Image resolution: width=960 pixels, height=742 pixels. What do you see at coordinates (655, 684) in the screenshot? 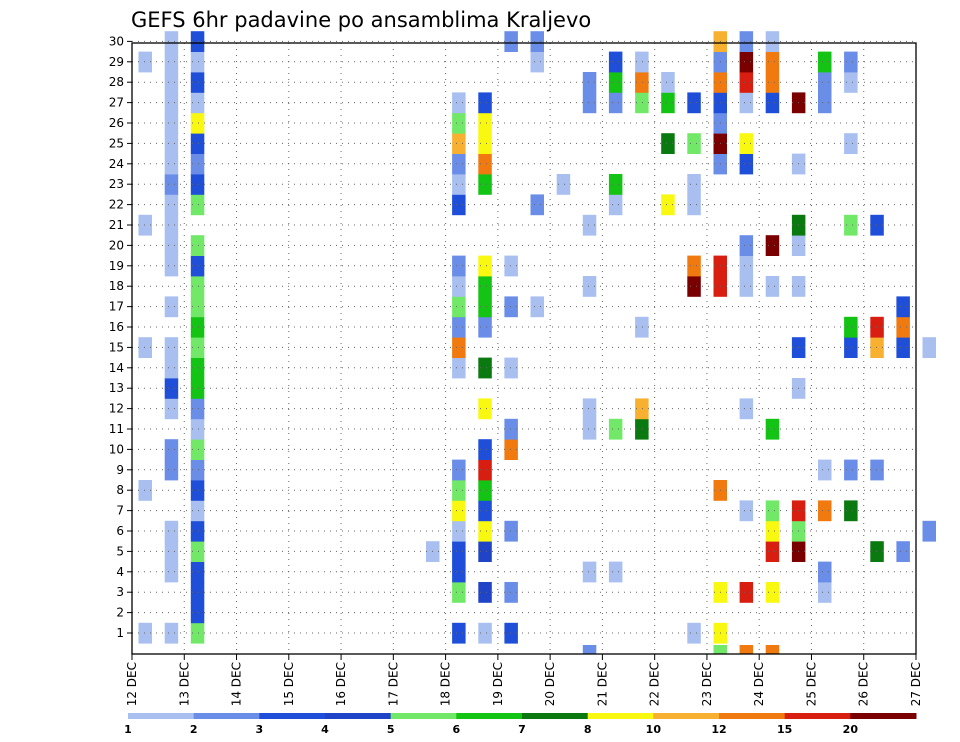
I see `x-tick-label: 22 DEC` at bounding box center [655, 684].